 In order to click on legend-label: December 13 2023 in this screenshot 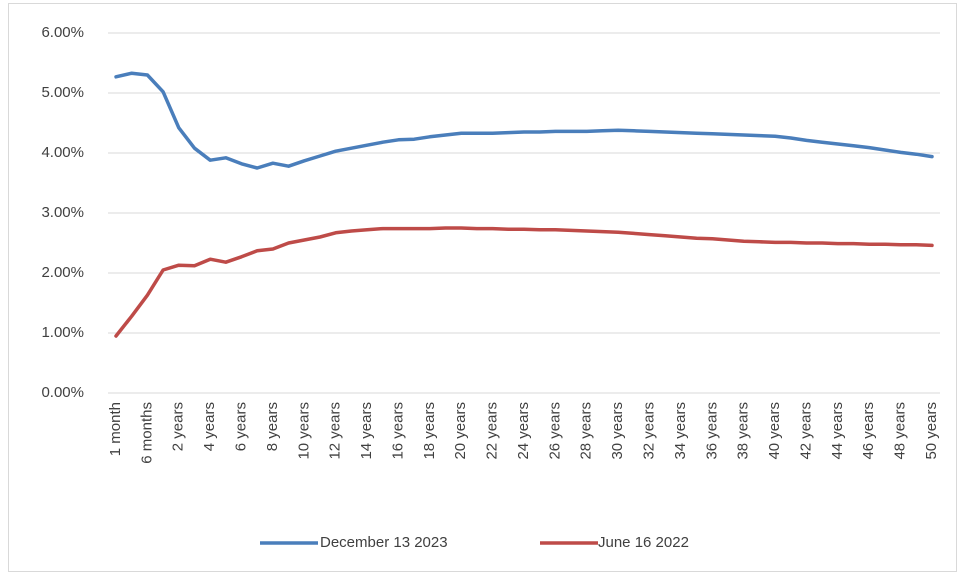, I will do `click(384, 542)`.